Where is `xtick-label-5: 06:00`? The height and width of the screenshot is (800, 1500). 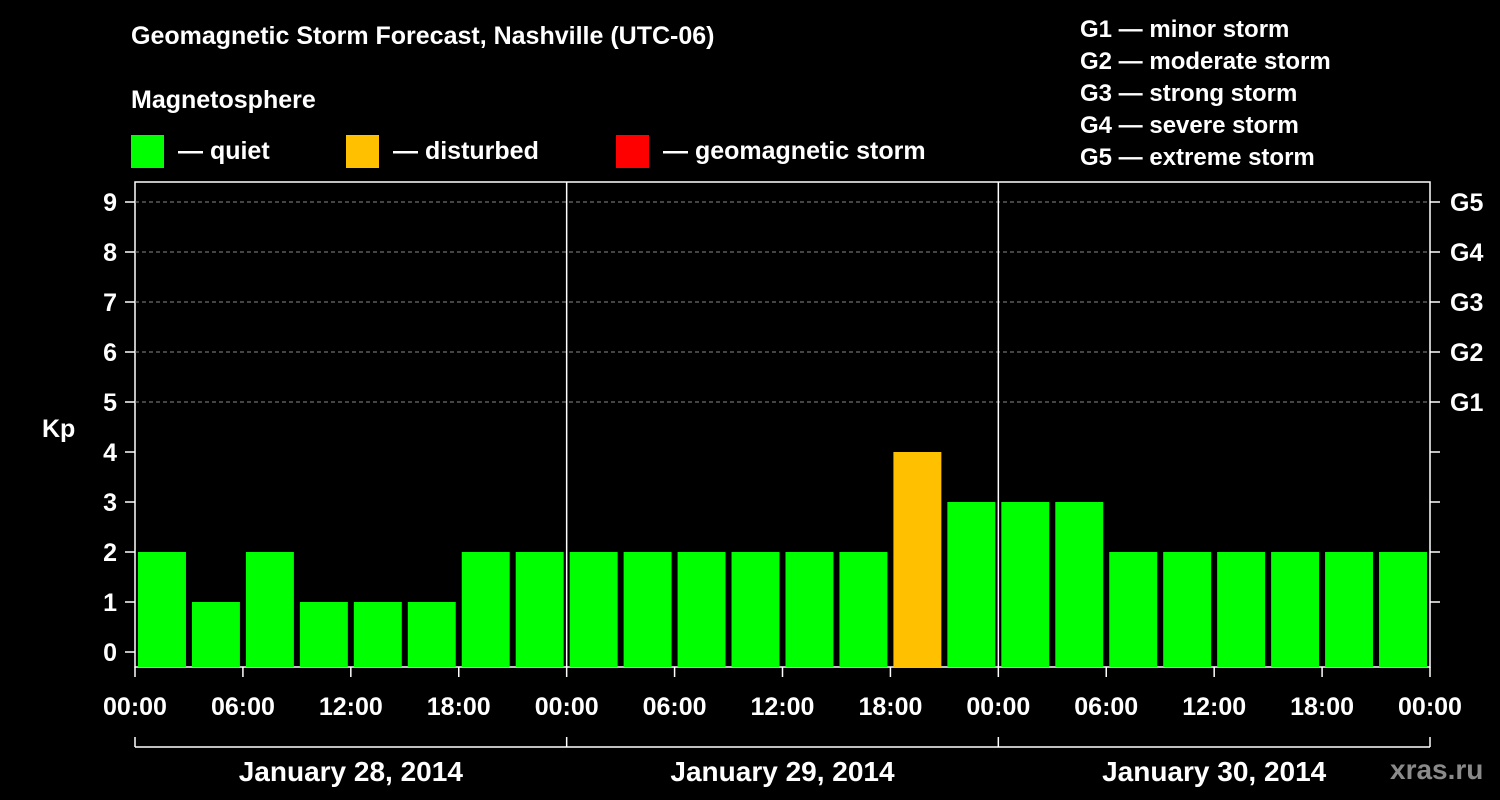
xtick-label-5: 06:00 is located at coordinates (675, 707).